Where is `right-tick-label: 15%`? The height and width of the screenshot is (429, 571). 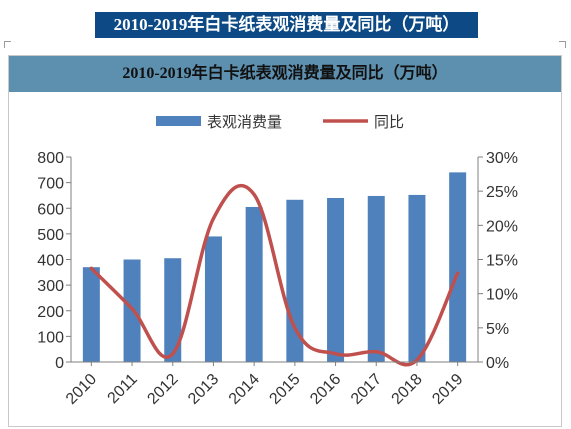
right-tick-label: 15% is located at coordinates (502, 261).